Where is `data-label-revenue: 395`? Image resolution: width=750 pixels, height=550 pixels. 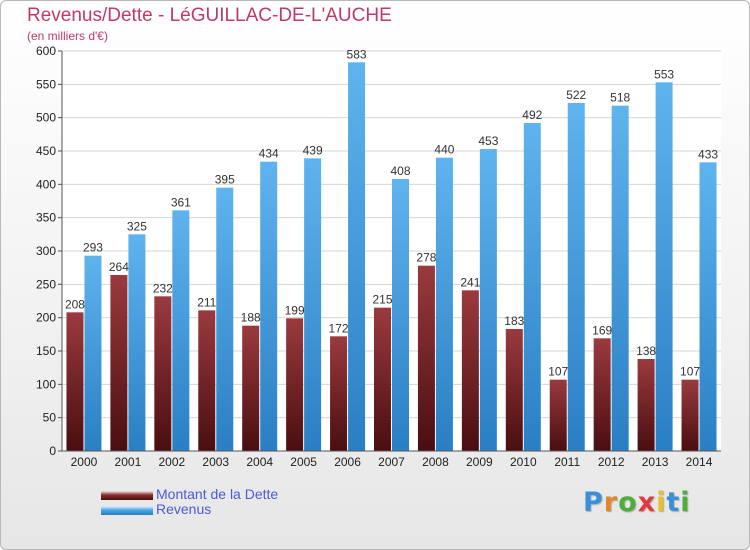 data-label-revenue: 395 is located at coordinates (225, 180).